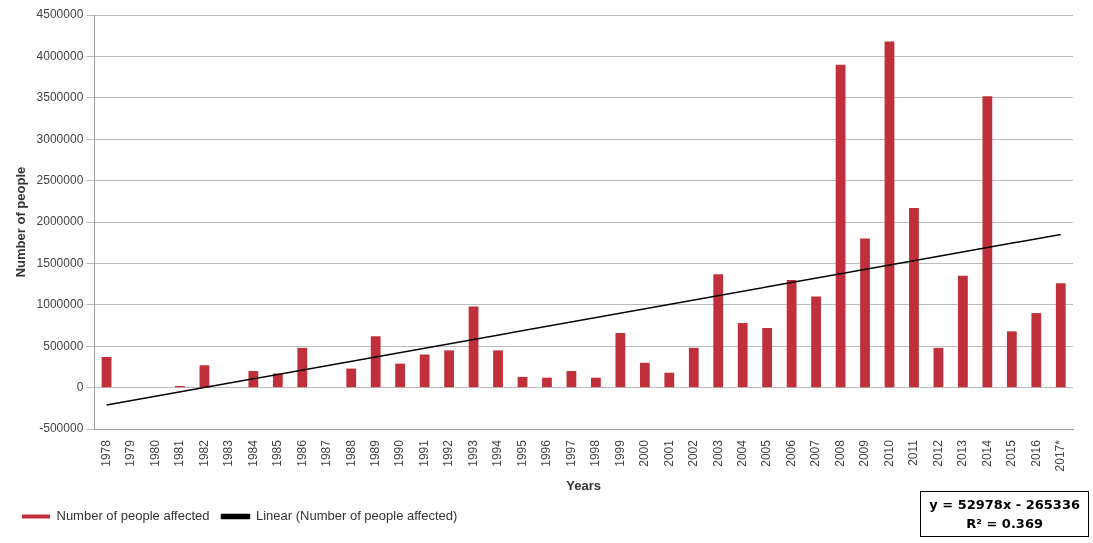 The width and height of the screenshot is (1093, 543). Describe the element at coordinates (60, 138) in the screenshot. I see `y-tick-label: 3000000` at that location.